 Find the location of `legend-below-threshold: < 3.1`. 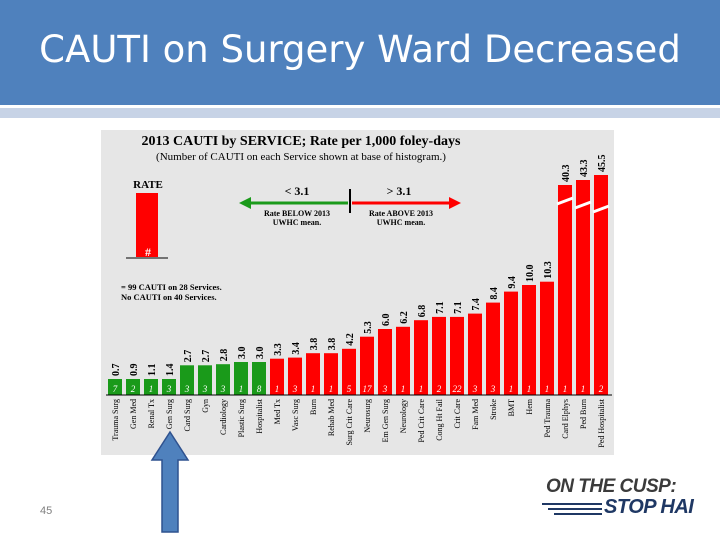

legend-below-threshold: < 3.1 is located at coordinates (297, 191).